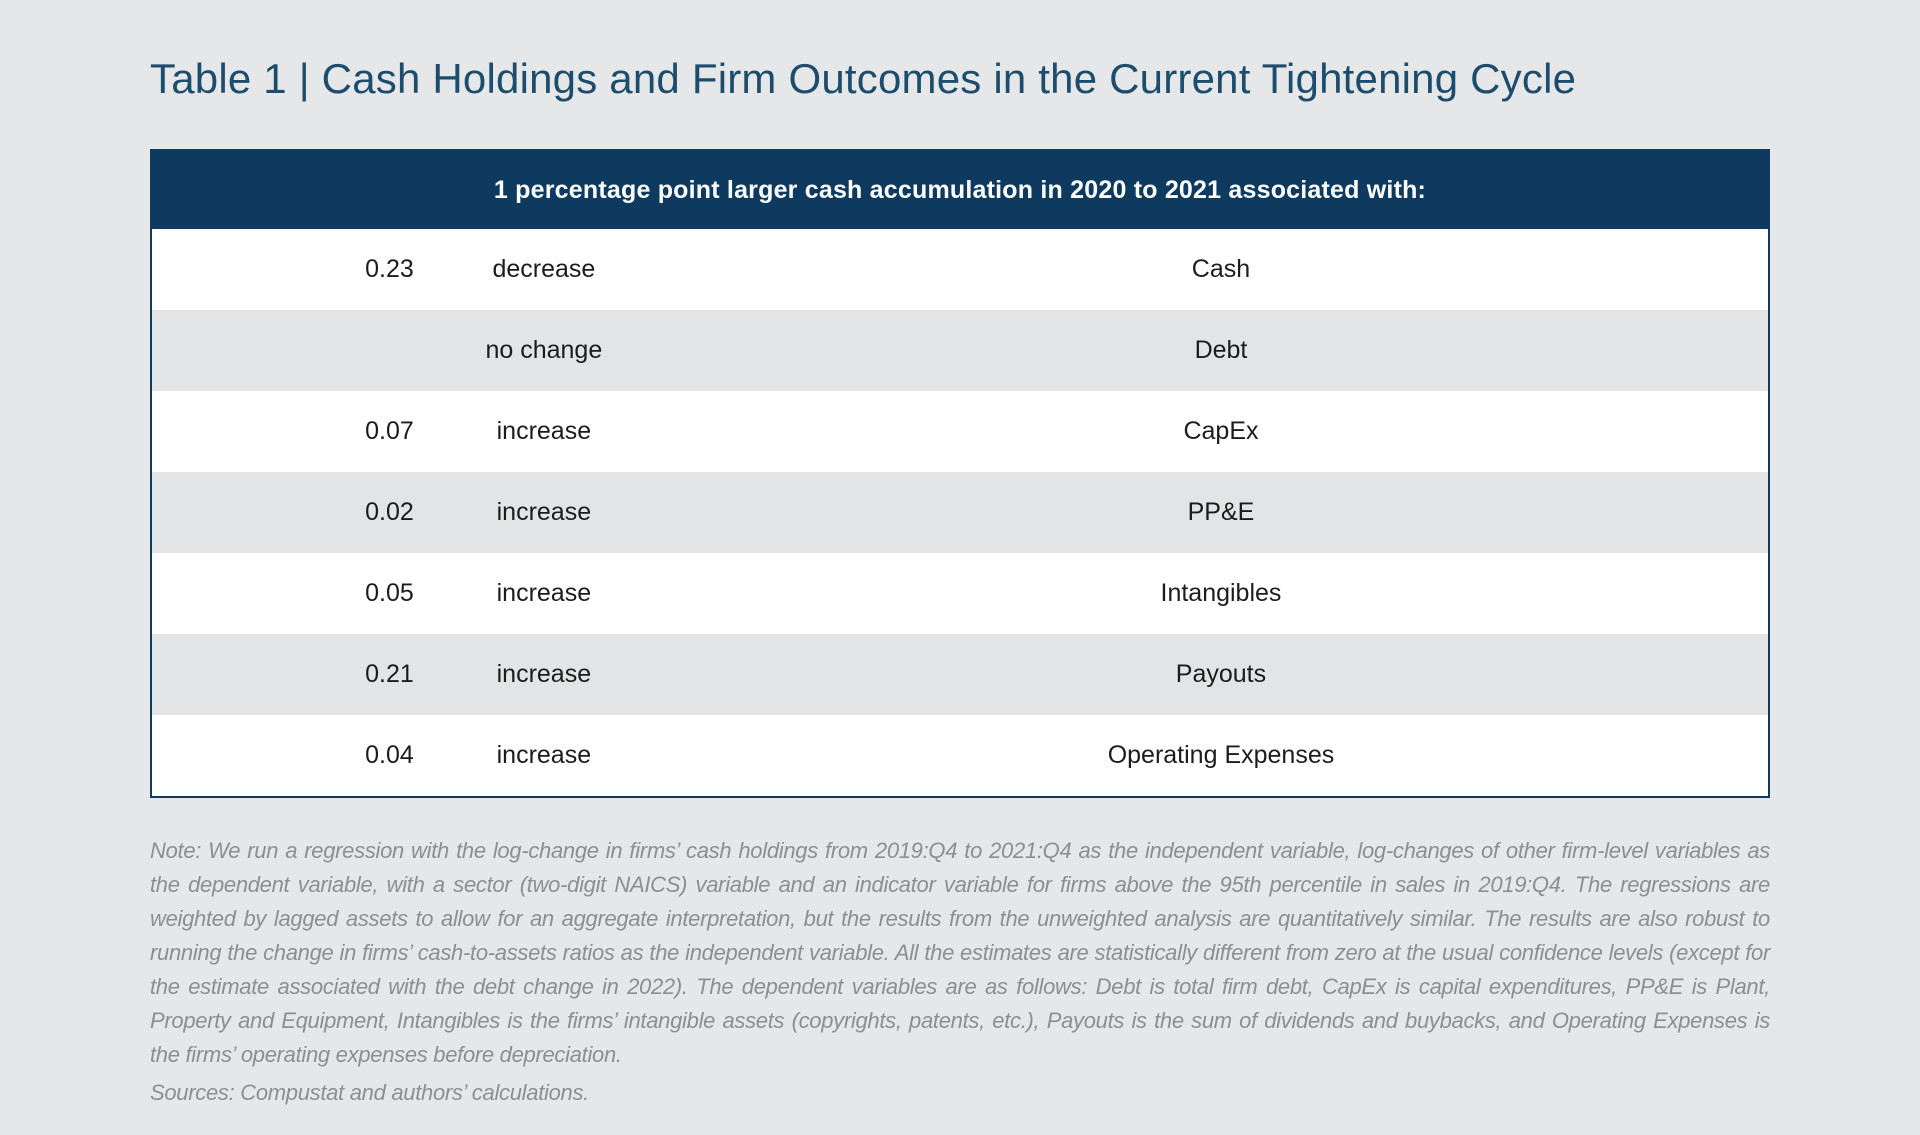 This screenshot has height=1135, width=1920. What do you see at coordinates (960, 674) in the screenshot?
I see `table-row: 0.21 increase Payouts` at bounding box center [960, 674].